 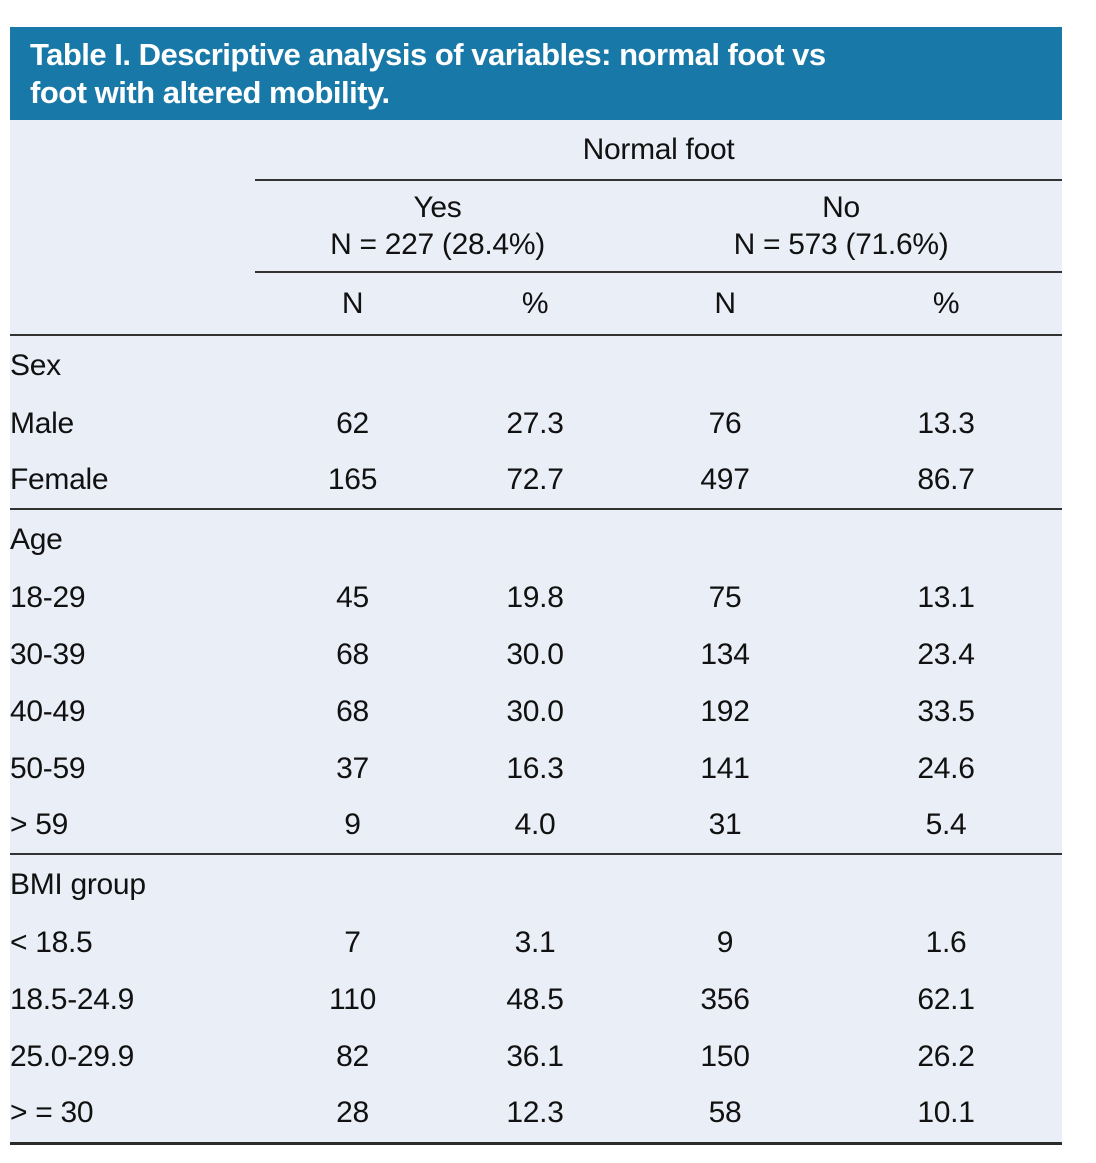 I want to click on table-row-25-0-29-9: 25.0-29.9 82 36.1 150 26.2, so click(x=536, y=1056).